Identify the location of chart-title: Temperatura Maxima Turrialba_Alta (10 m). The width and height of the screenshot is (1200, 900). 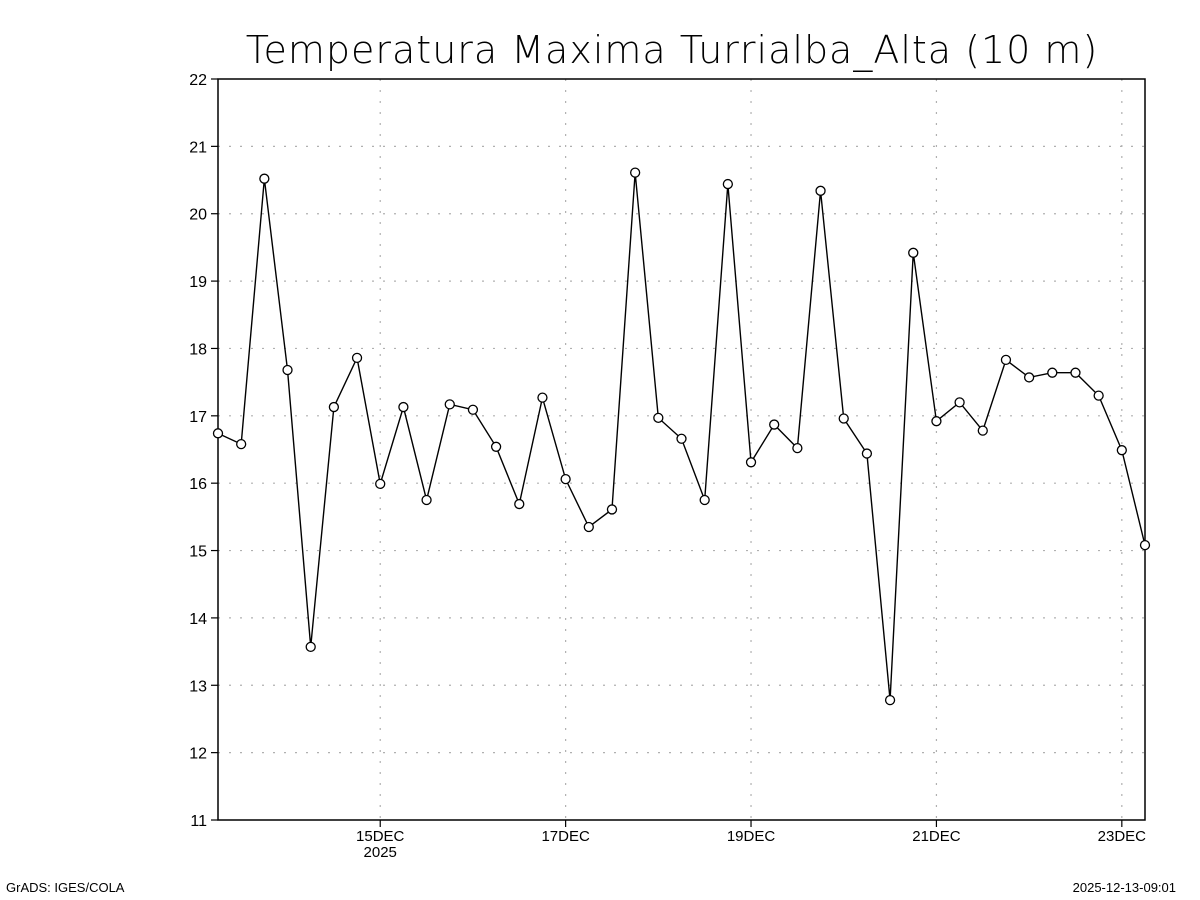
(672, 50).